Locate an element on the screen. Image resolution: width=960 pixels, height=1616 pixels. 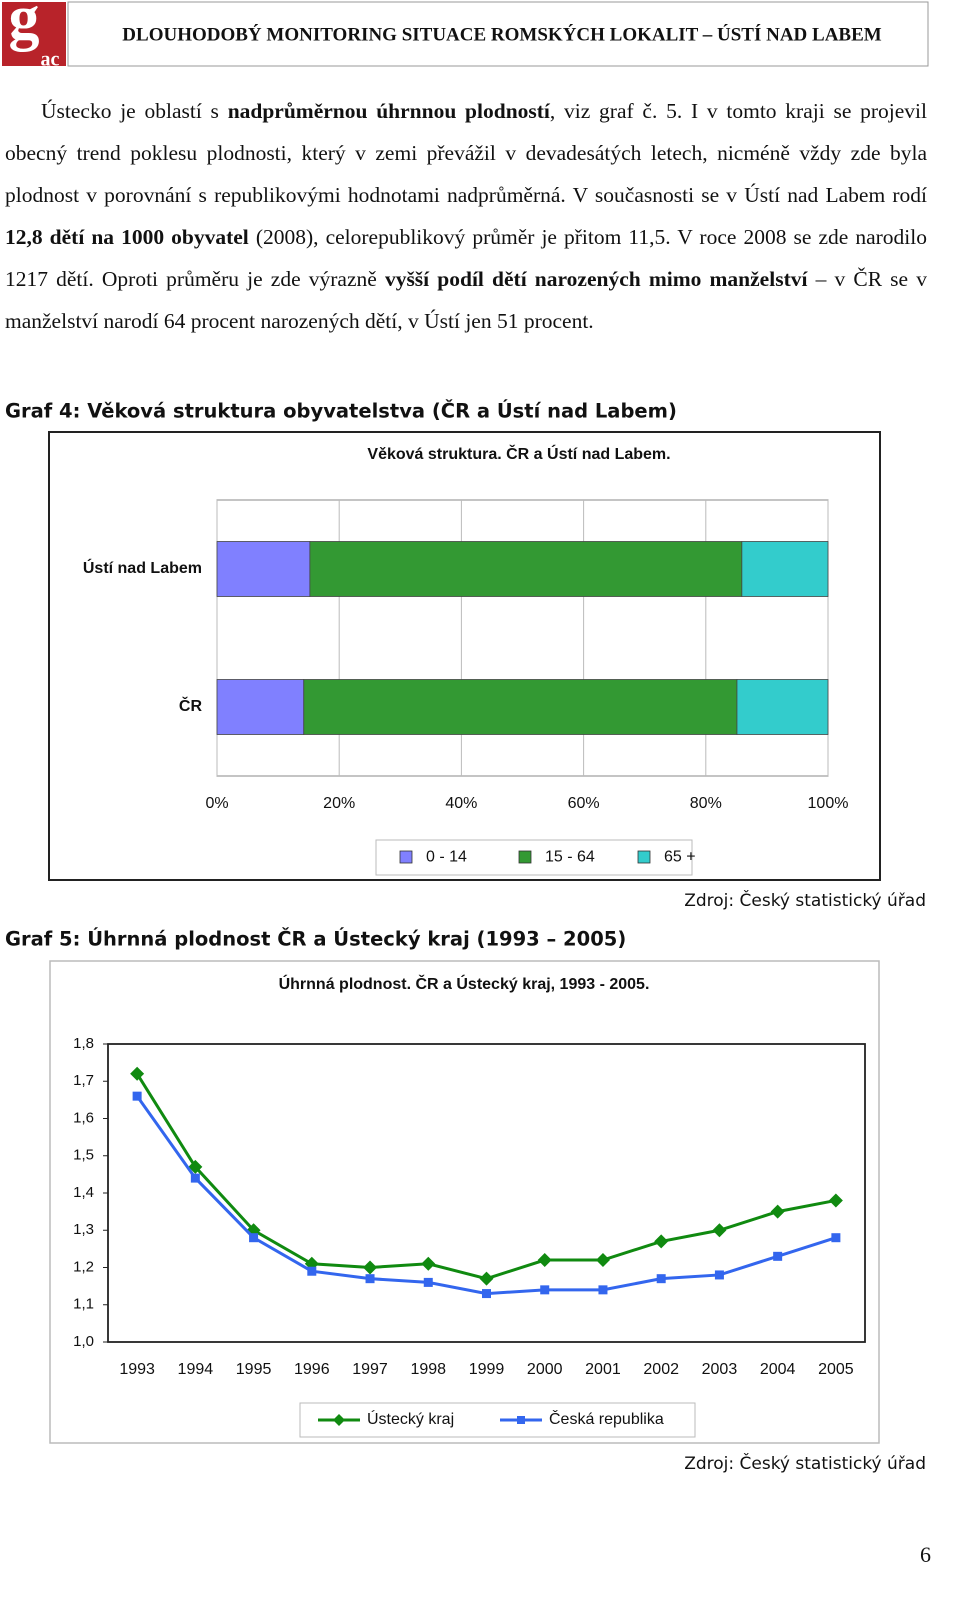
header-box is located at coordinates (498, 34).